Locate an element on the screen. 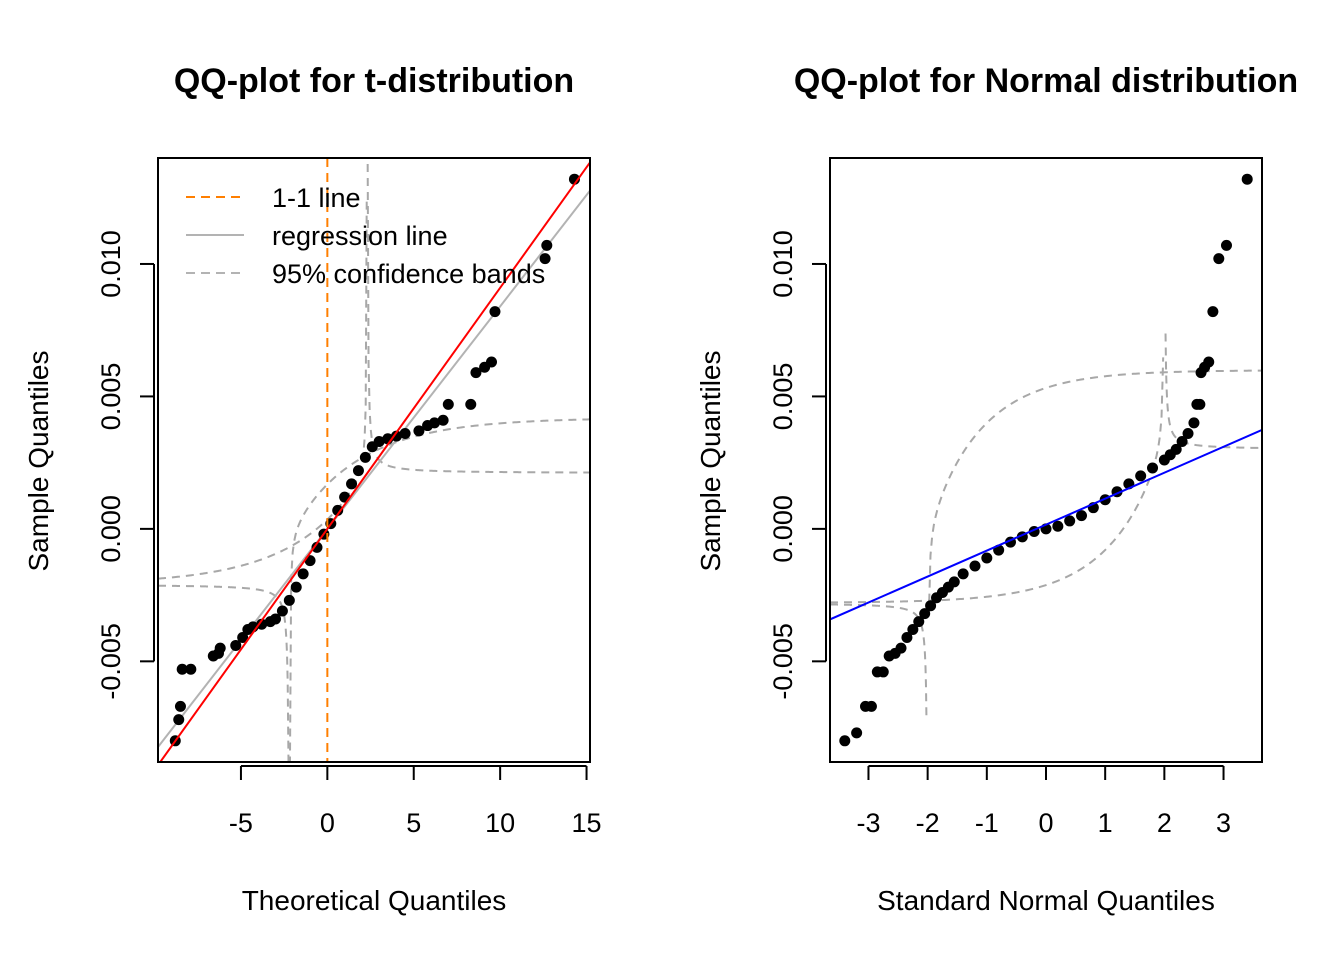 This screenshot has width=1344, height=960. legend-label: 95% confidence bands is located at coordinates (408, 274).